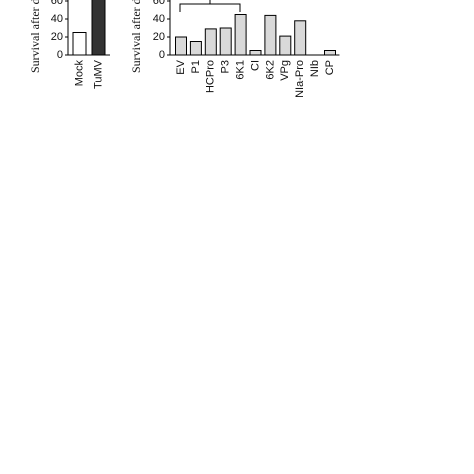 Image resolution: width=474 pixels, height=474 pixels. Describe the element at coordinates (211, 76) in the screenshot. I see `x-tick-label: HCPro` at that location.